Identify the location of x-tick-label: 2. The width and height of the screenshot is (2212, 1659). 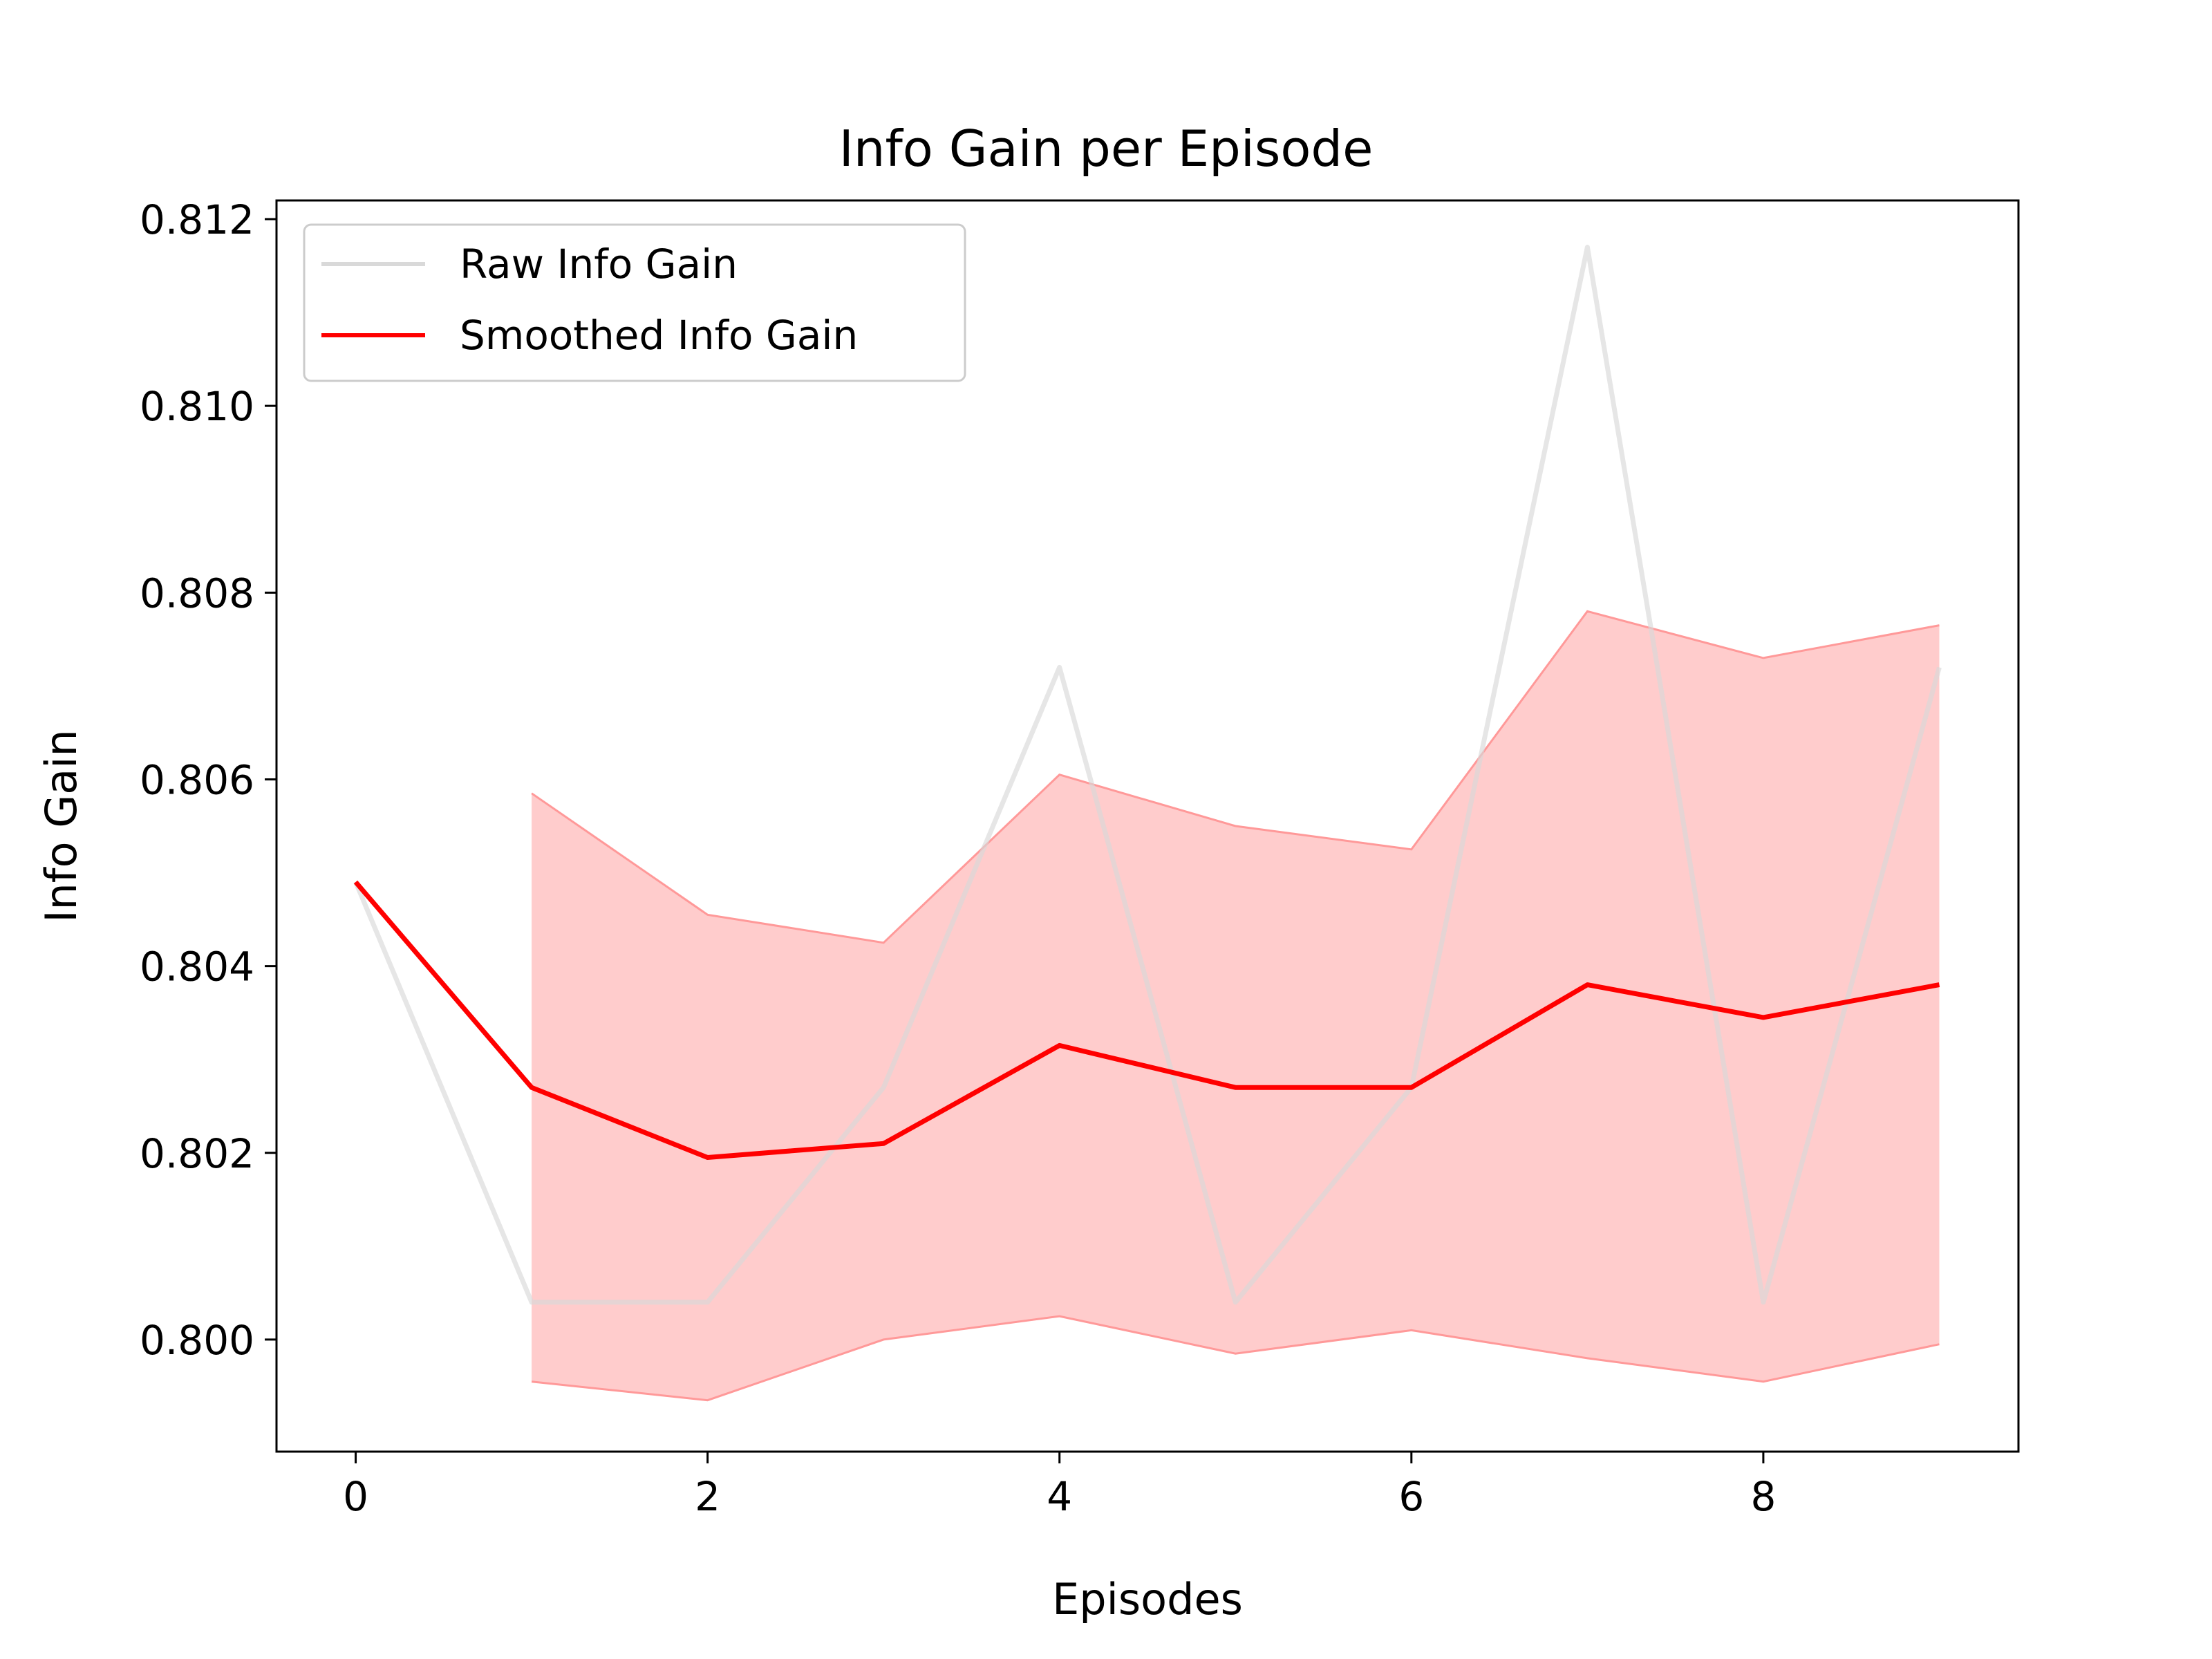
(707, 1497).